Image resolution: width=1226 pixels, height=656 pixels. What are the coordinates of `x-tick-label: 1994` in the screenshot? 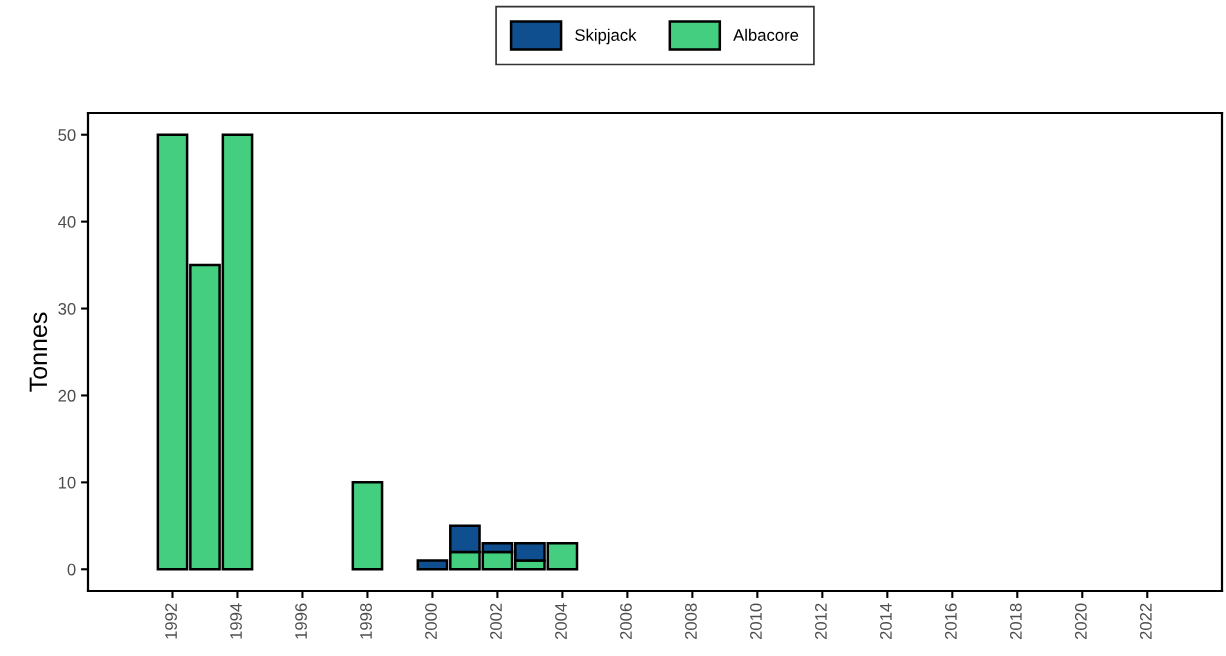 It's located at (236, 621).